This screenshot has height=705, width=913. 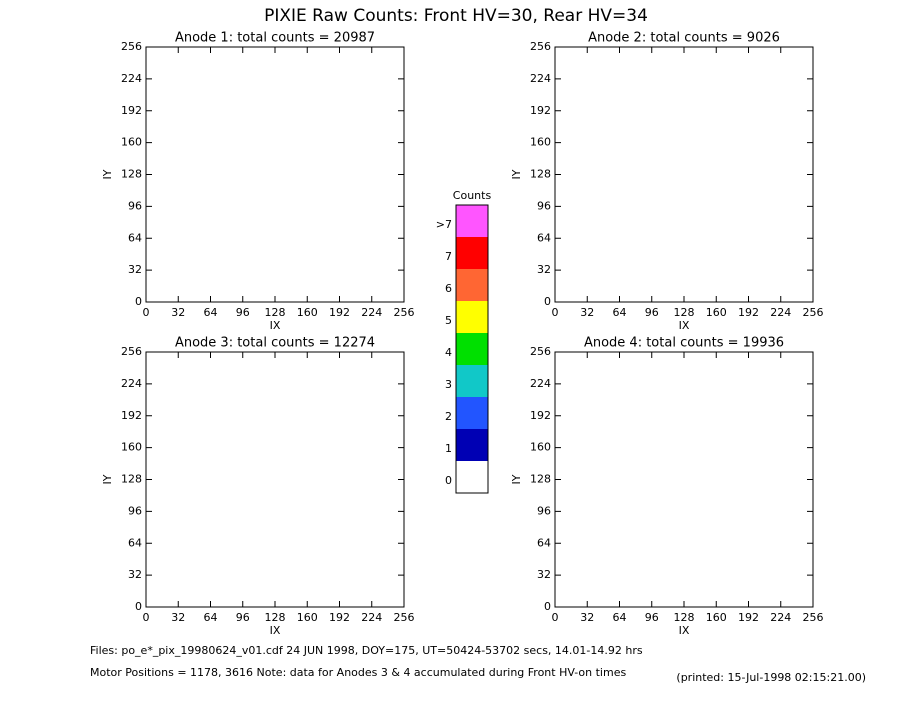 I want to click on colorbar-label: 0, so click(x=448, y=480).